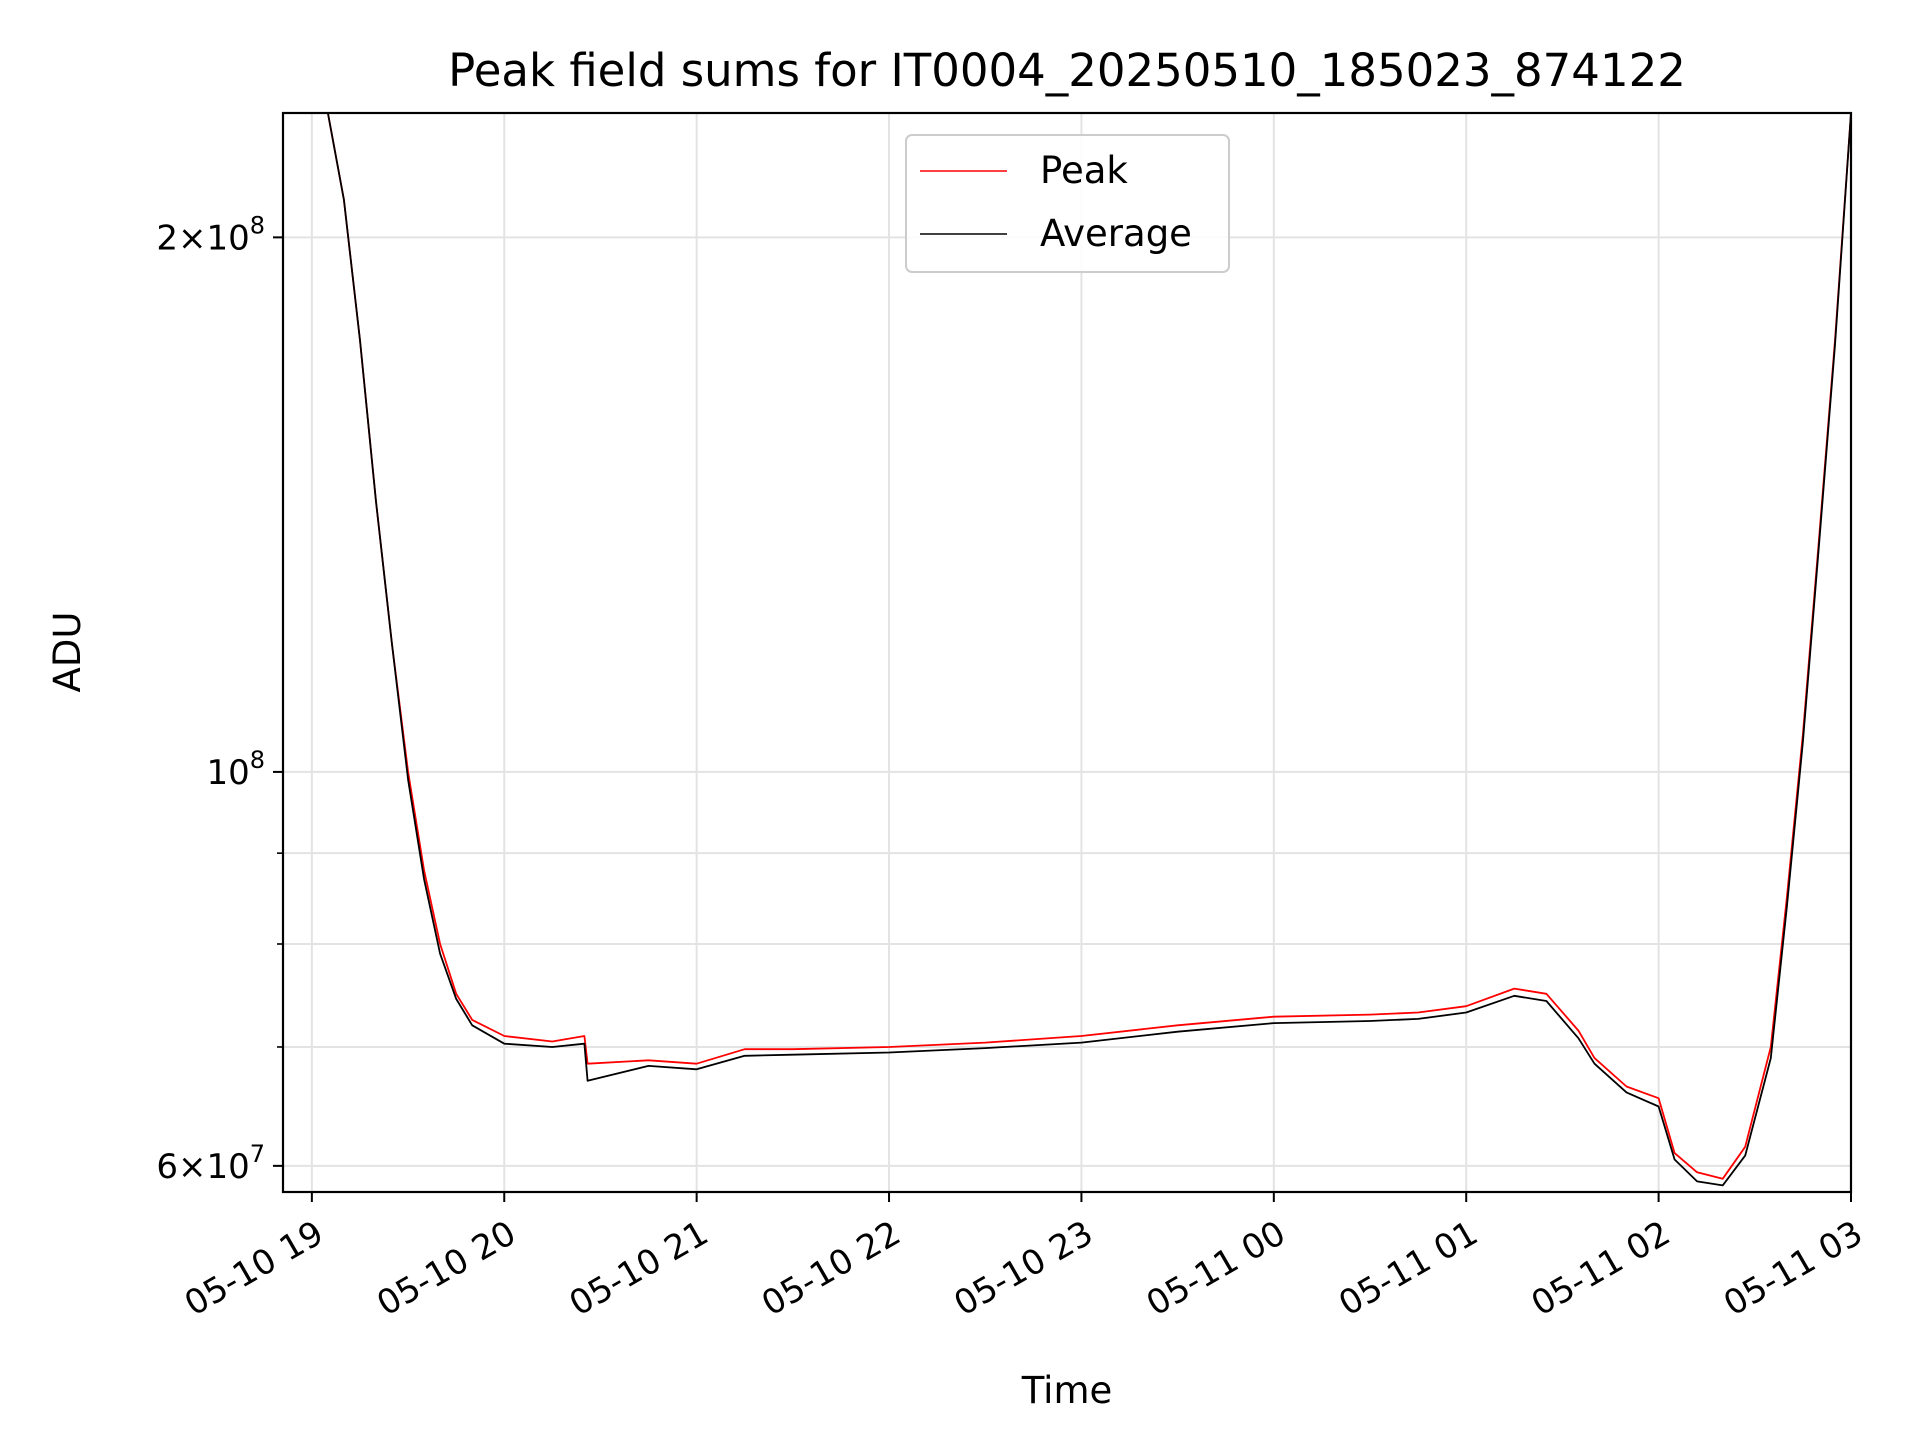  I want to click on legend: Peak Average, so click(1067, 203).